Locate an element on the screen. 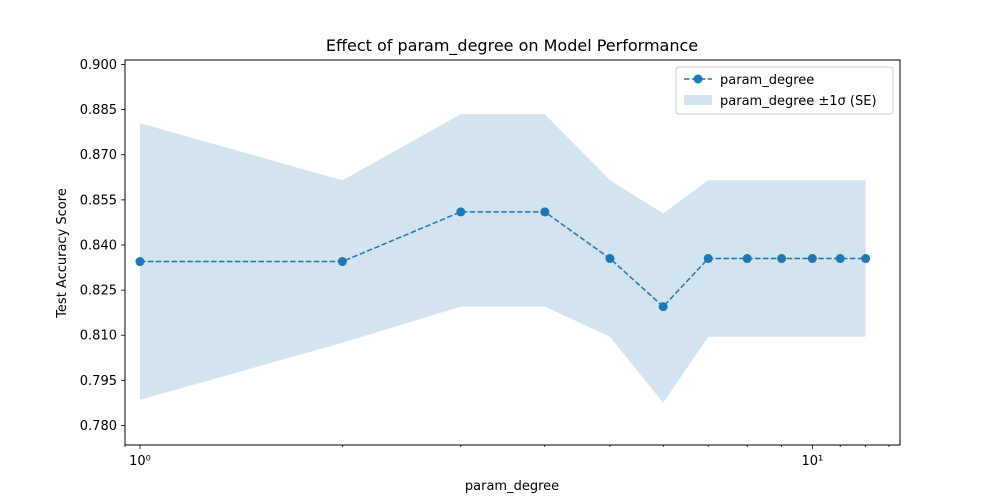 Image resolution: width=1000 pixels, height=500 pixels. x-tick-label: 10¹ is located at coordinates (812, 461).